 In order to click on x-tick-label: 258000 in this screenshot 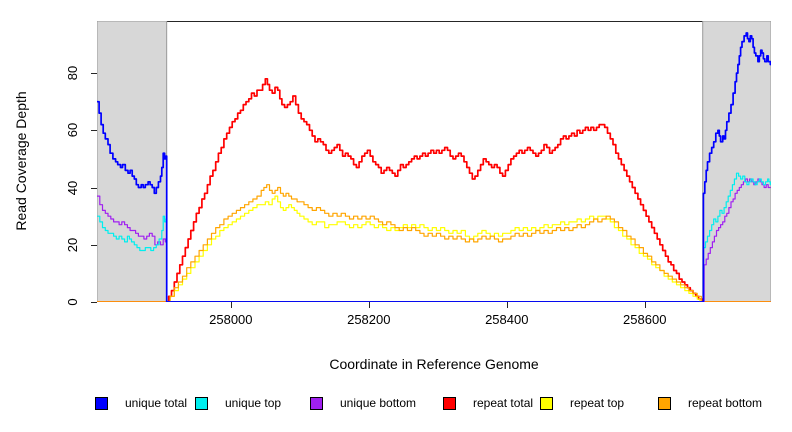, I will do `click(231, 319)`.